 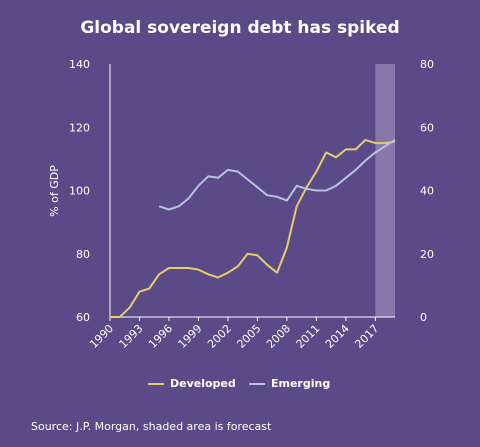 I want to click on y-tick-left-140: 140, so click(x=79, y=64).